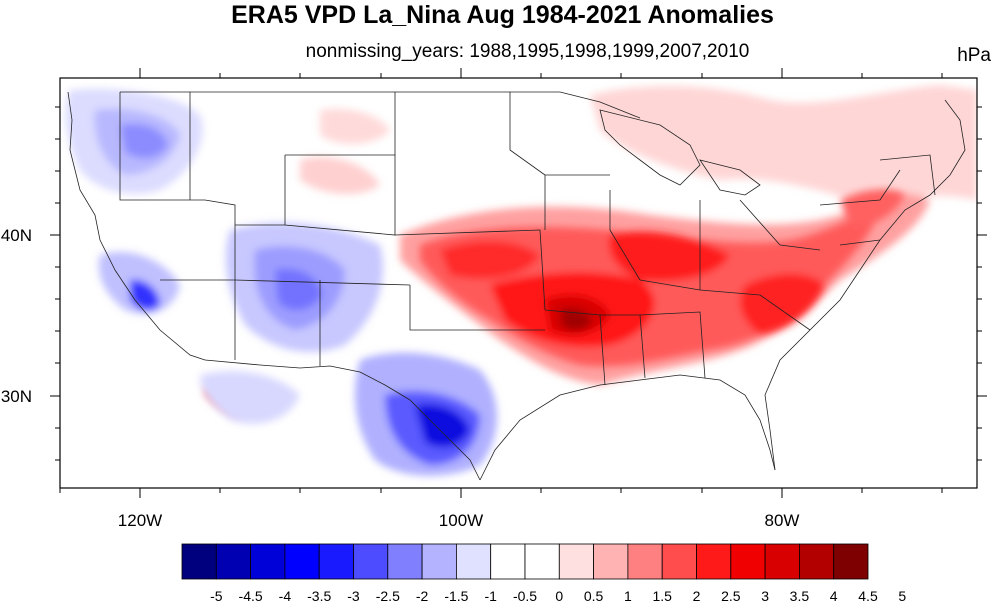  Describe the element at coordinates (782, 520) in the screenshot. I see `lon-label-80w: 80W` at that location.